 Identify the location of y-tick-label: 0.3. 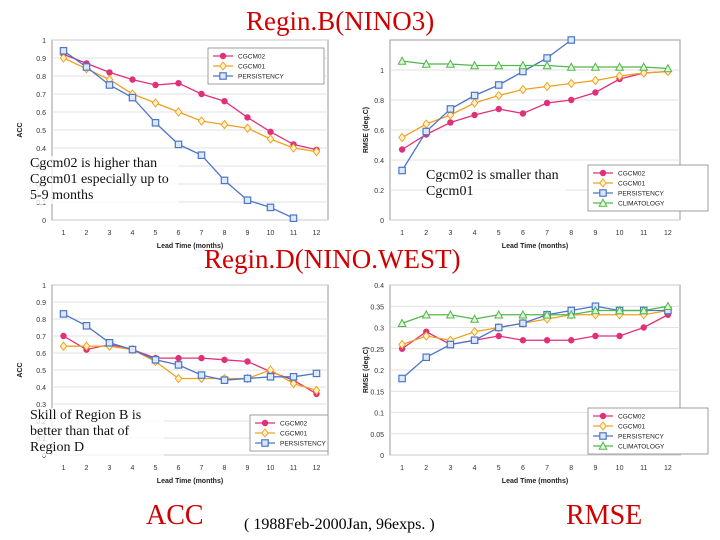
(41, 405).